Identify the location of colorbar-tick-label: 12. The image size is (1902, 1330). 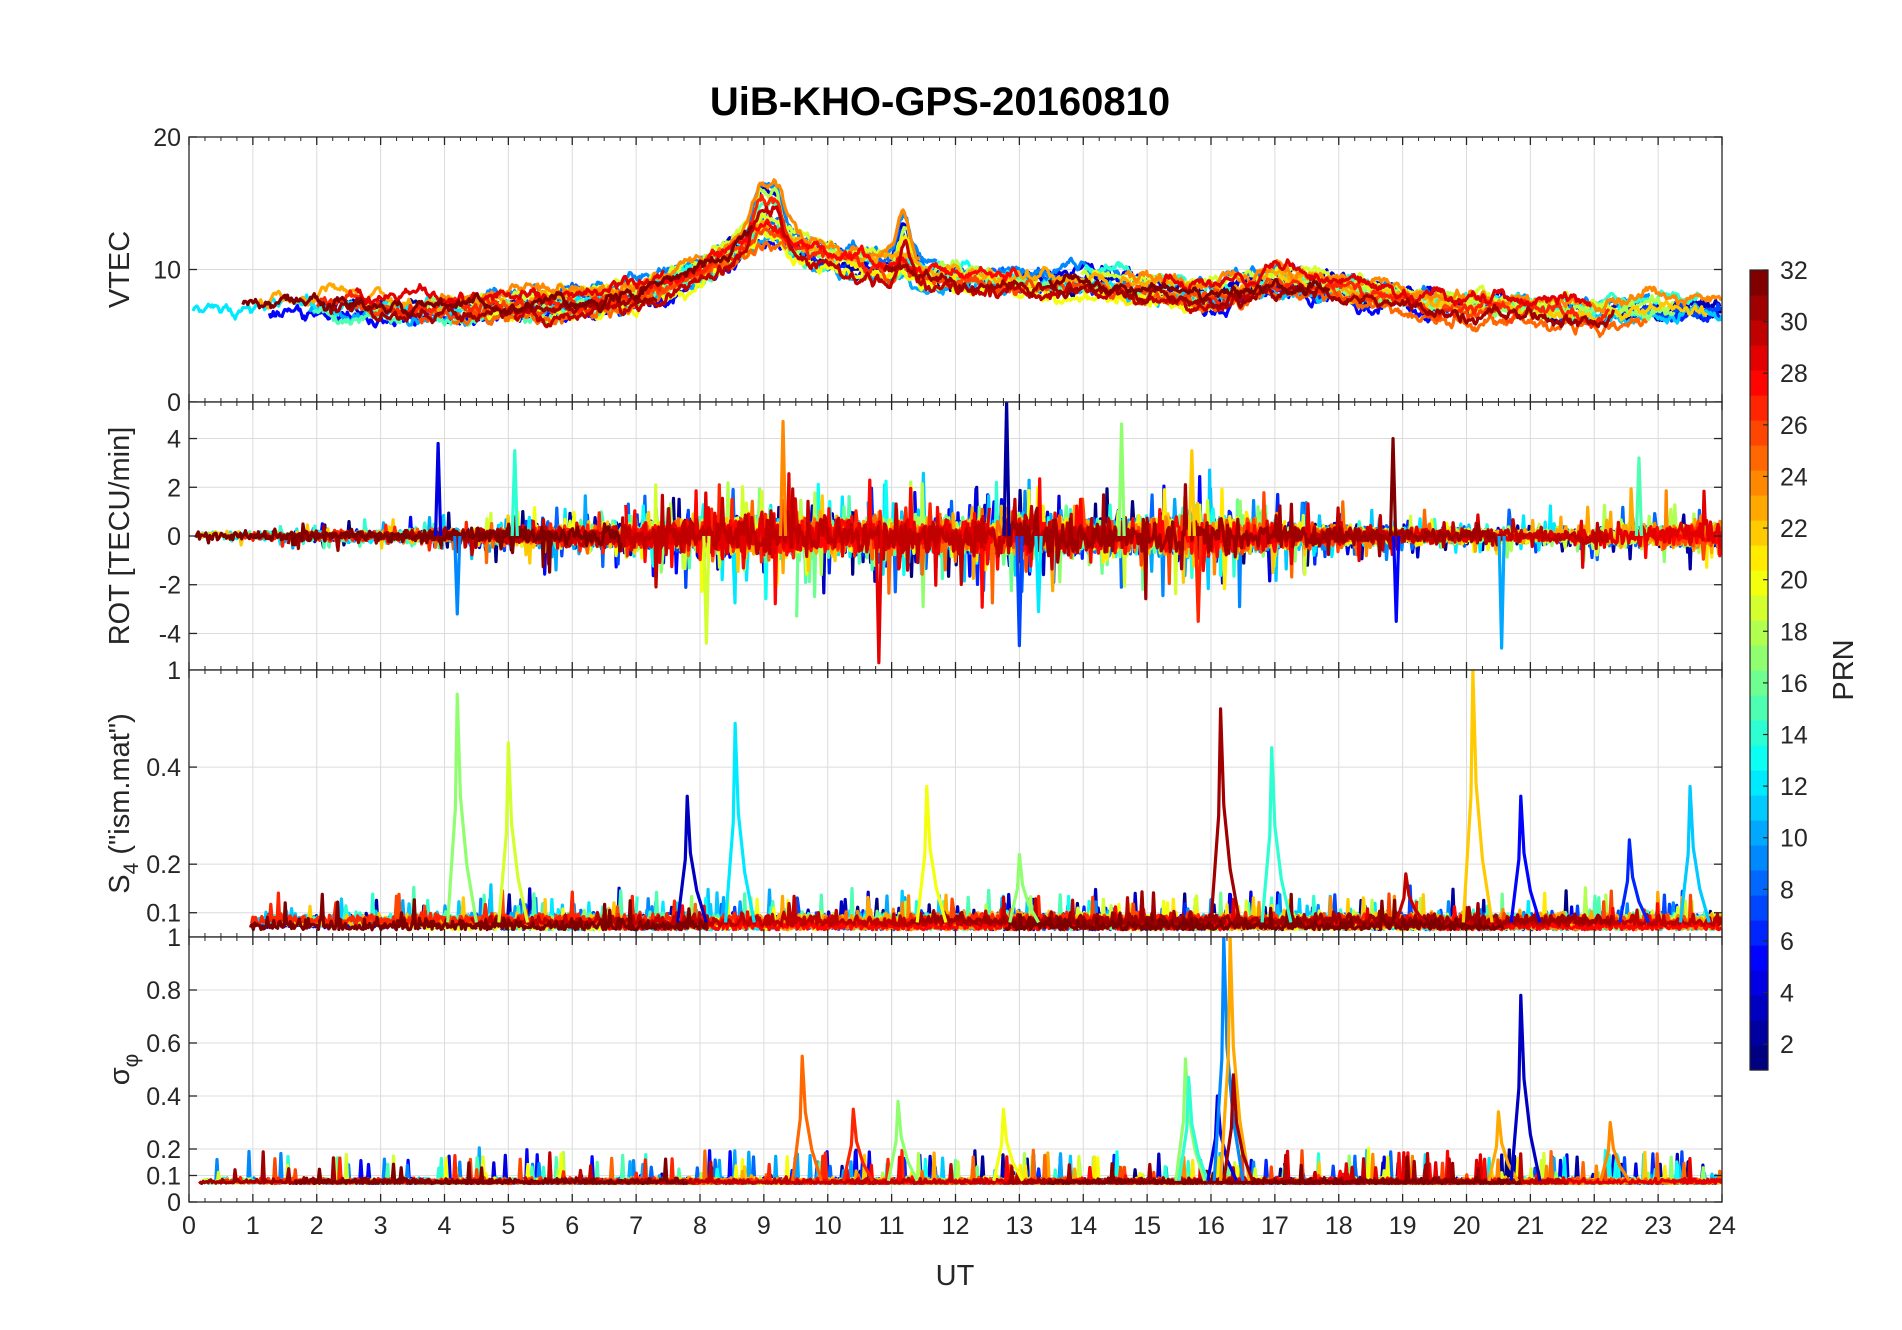
(1794, 787).